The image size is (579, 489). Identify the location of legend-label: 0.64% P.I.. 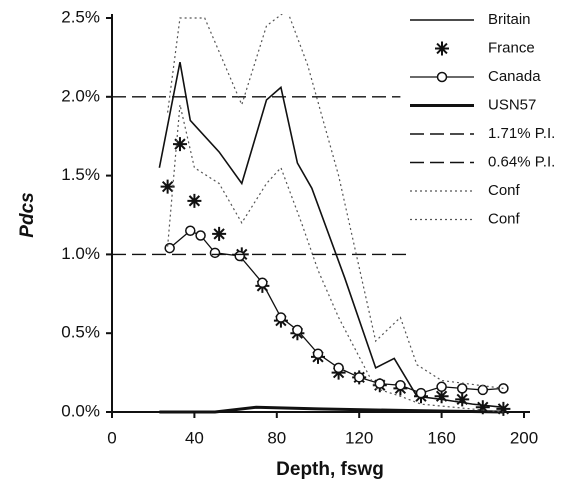
(521, 161).